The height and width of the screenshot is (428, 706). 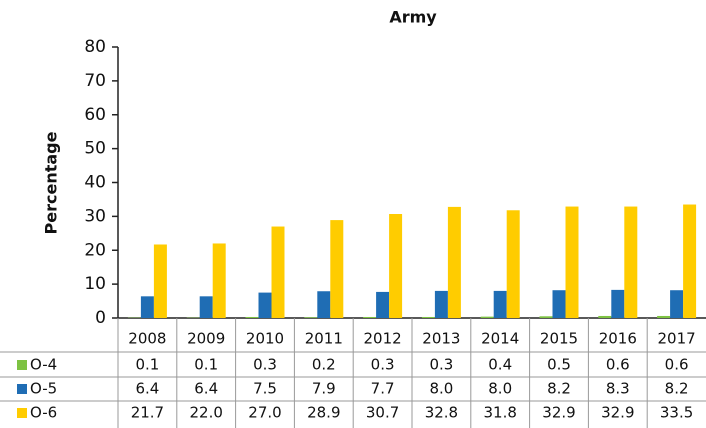 I want to click on y-tick-label: 10, so click(x=95, y=284).